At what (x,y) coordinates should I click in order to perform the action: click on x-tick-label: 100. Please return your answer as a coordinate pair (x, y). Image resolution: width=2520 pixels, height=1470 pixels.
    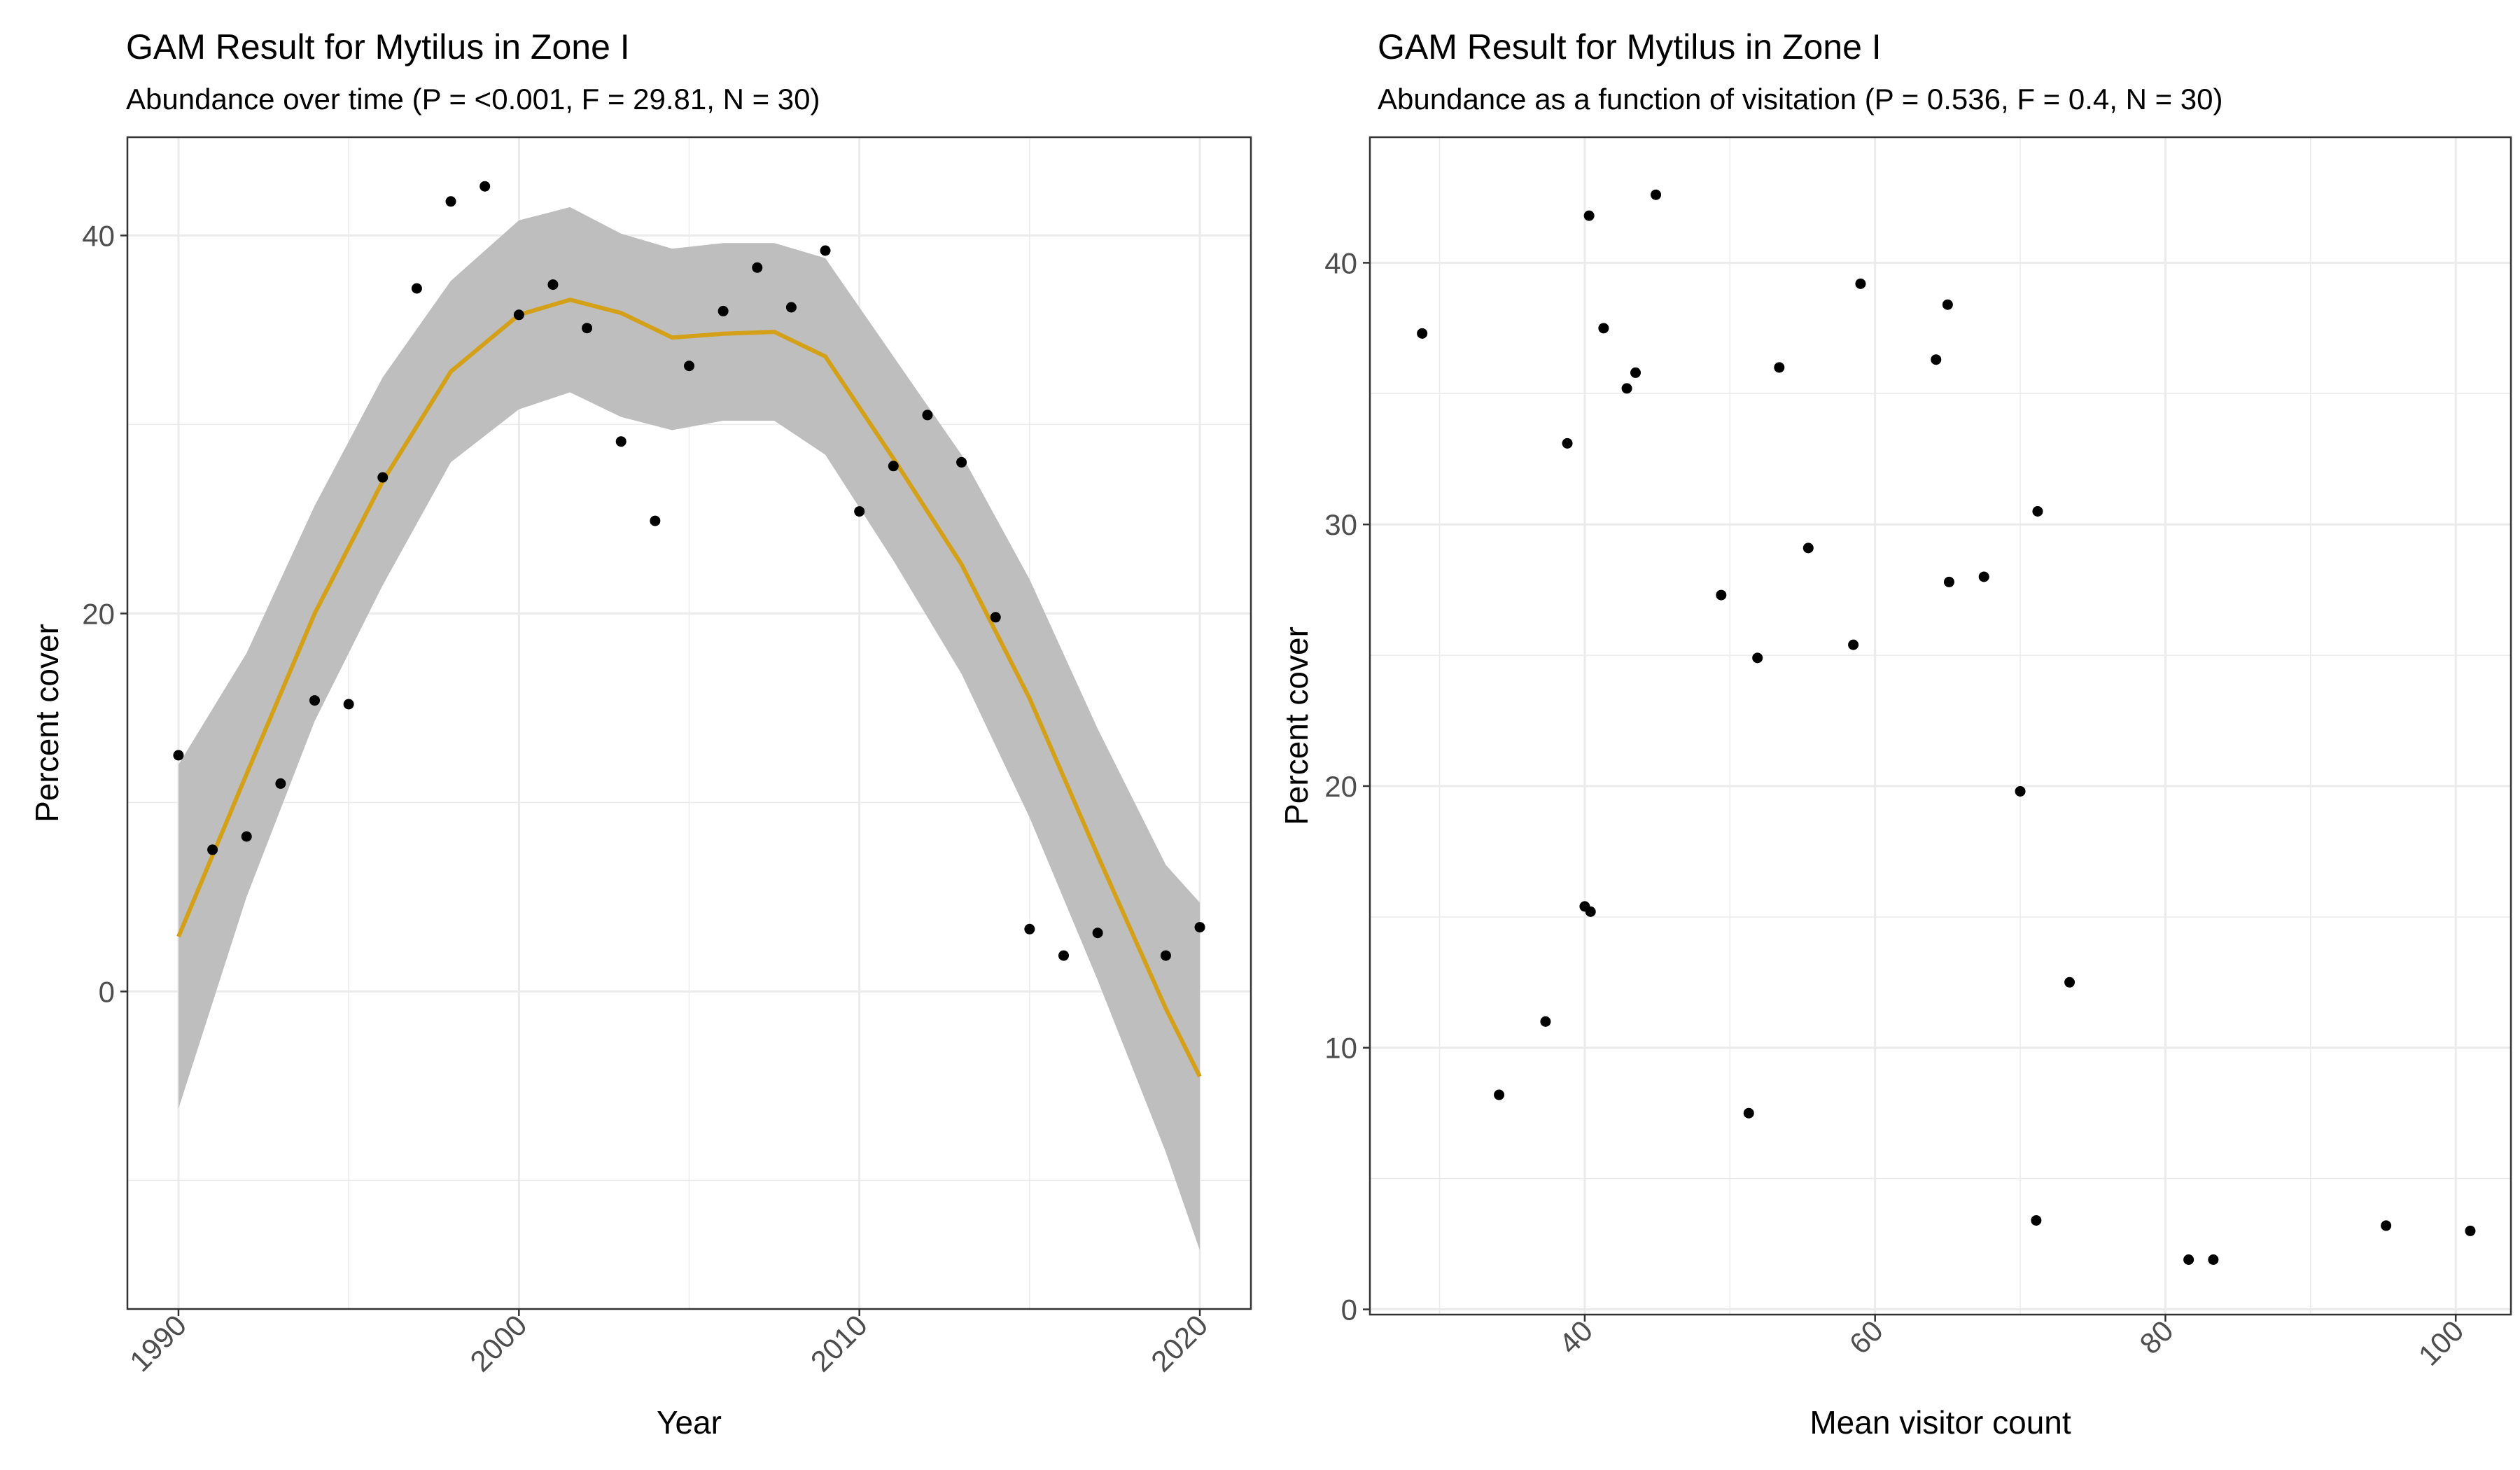
    Looking at the image, I should click on (2441, 1343).